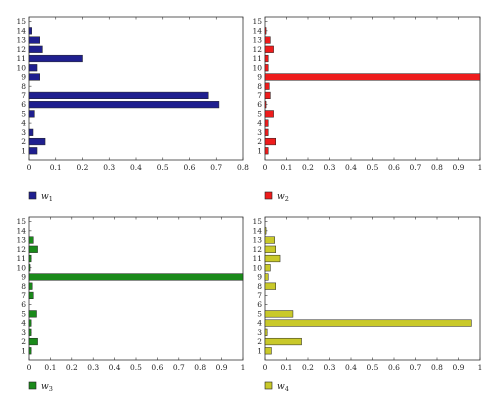 This screenshot has width=500, height=411. What do you see at coordinates (47, 197) in the screenshot?
I see `legend-label: w1` at bounding box center [47, 197].